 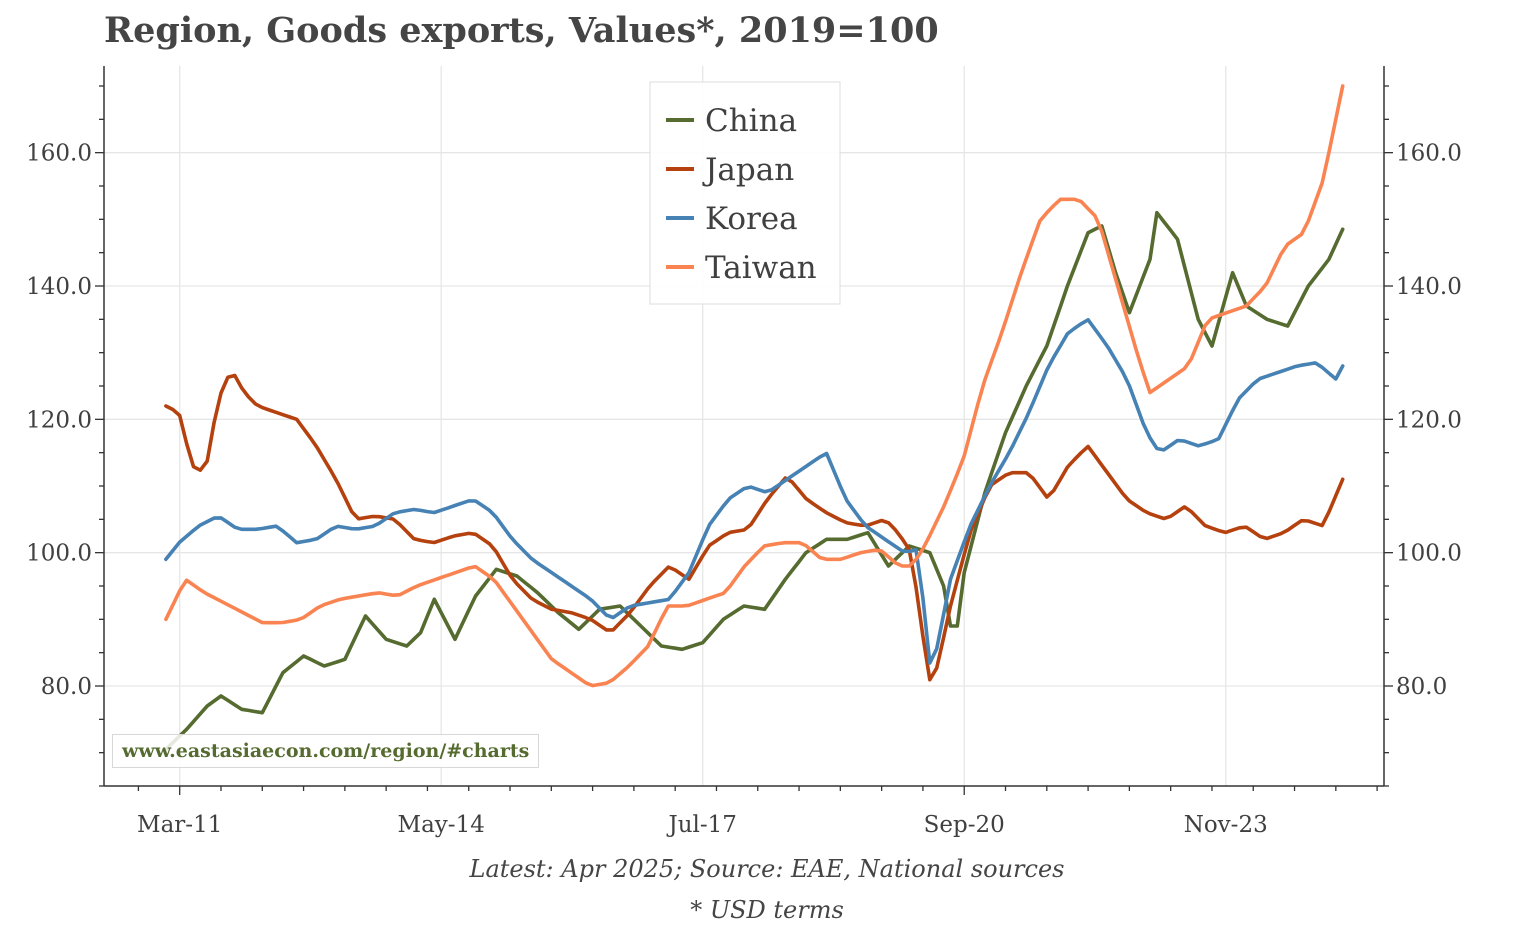 What do you see at coordinates (1429, 154) in the screenshot?
I see `y-tick-label-right: 160.0` at bounding box center [1429, 154].